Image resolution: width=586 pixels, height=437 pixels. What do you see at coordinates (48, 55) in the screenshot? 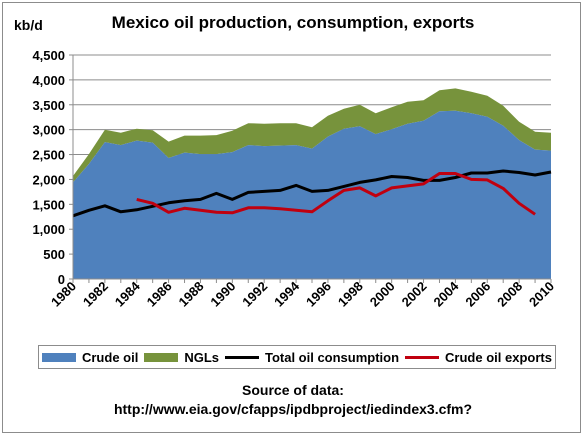
I see `y-tick-label: 4,500` at bounding box center [48, 55].